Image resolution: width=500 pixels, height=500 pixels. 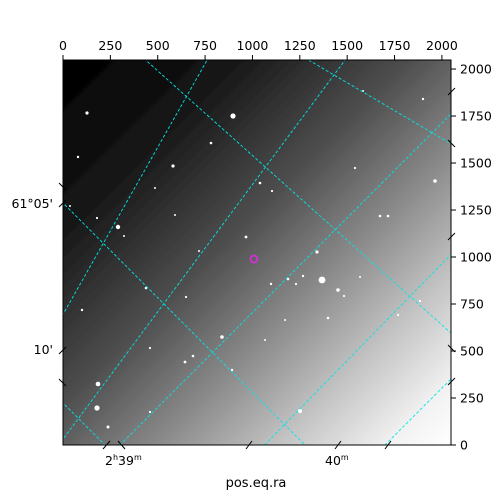 What do you see at coordinates (247, 445) in the screenshot?
I see `ra-axis` at bounding box center [247, 445].